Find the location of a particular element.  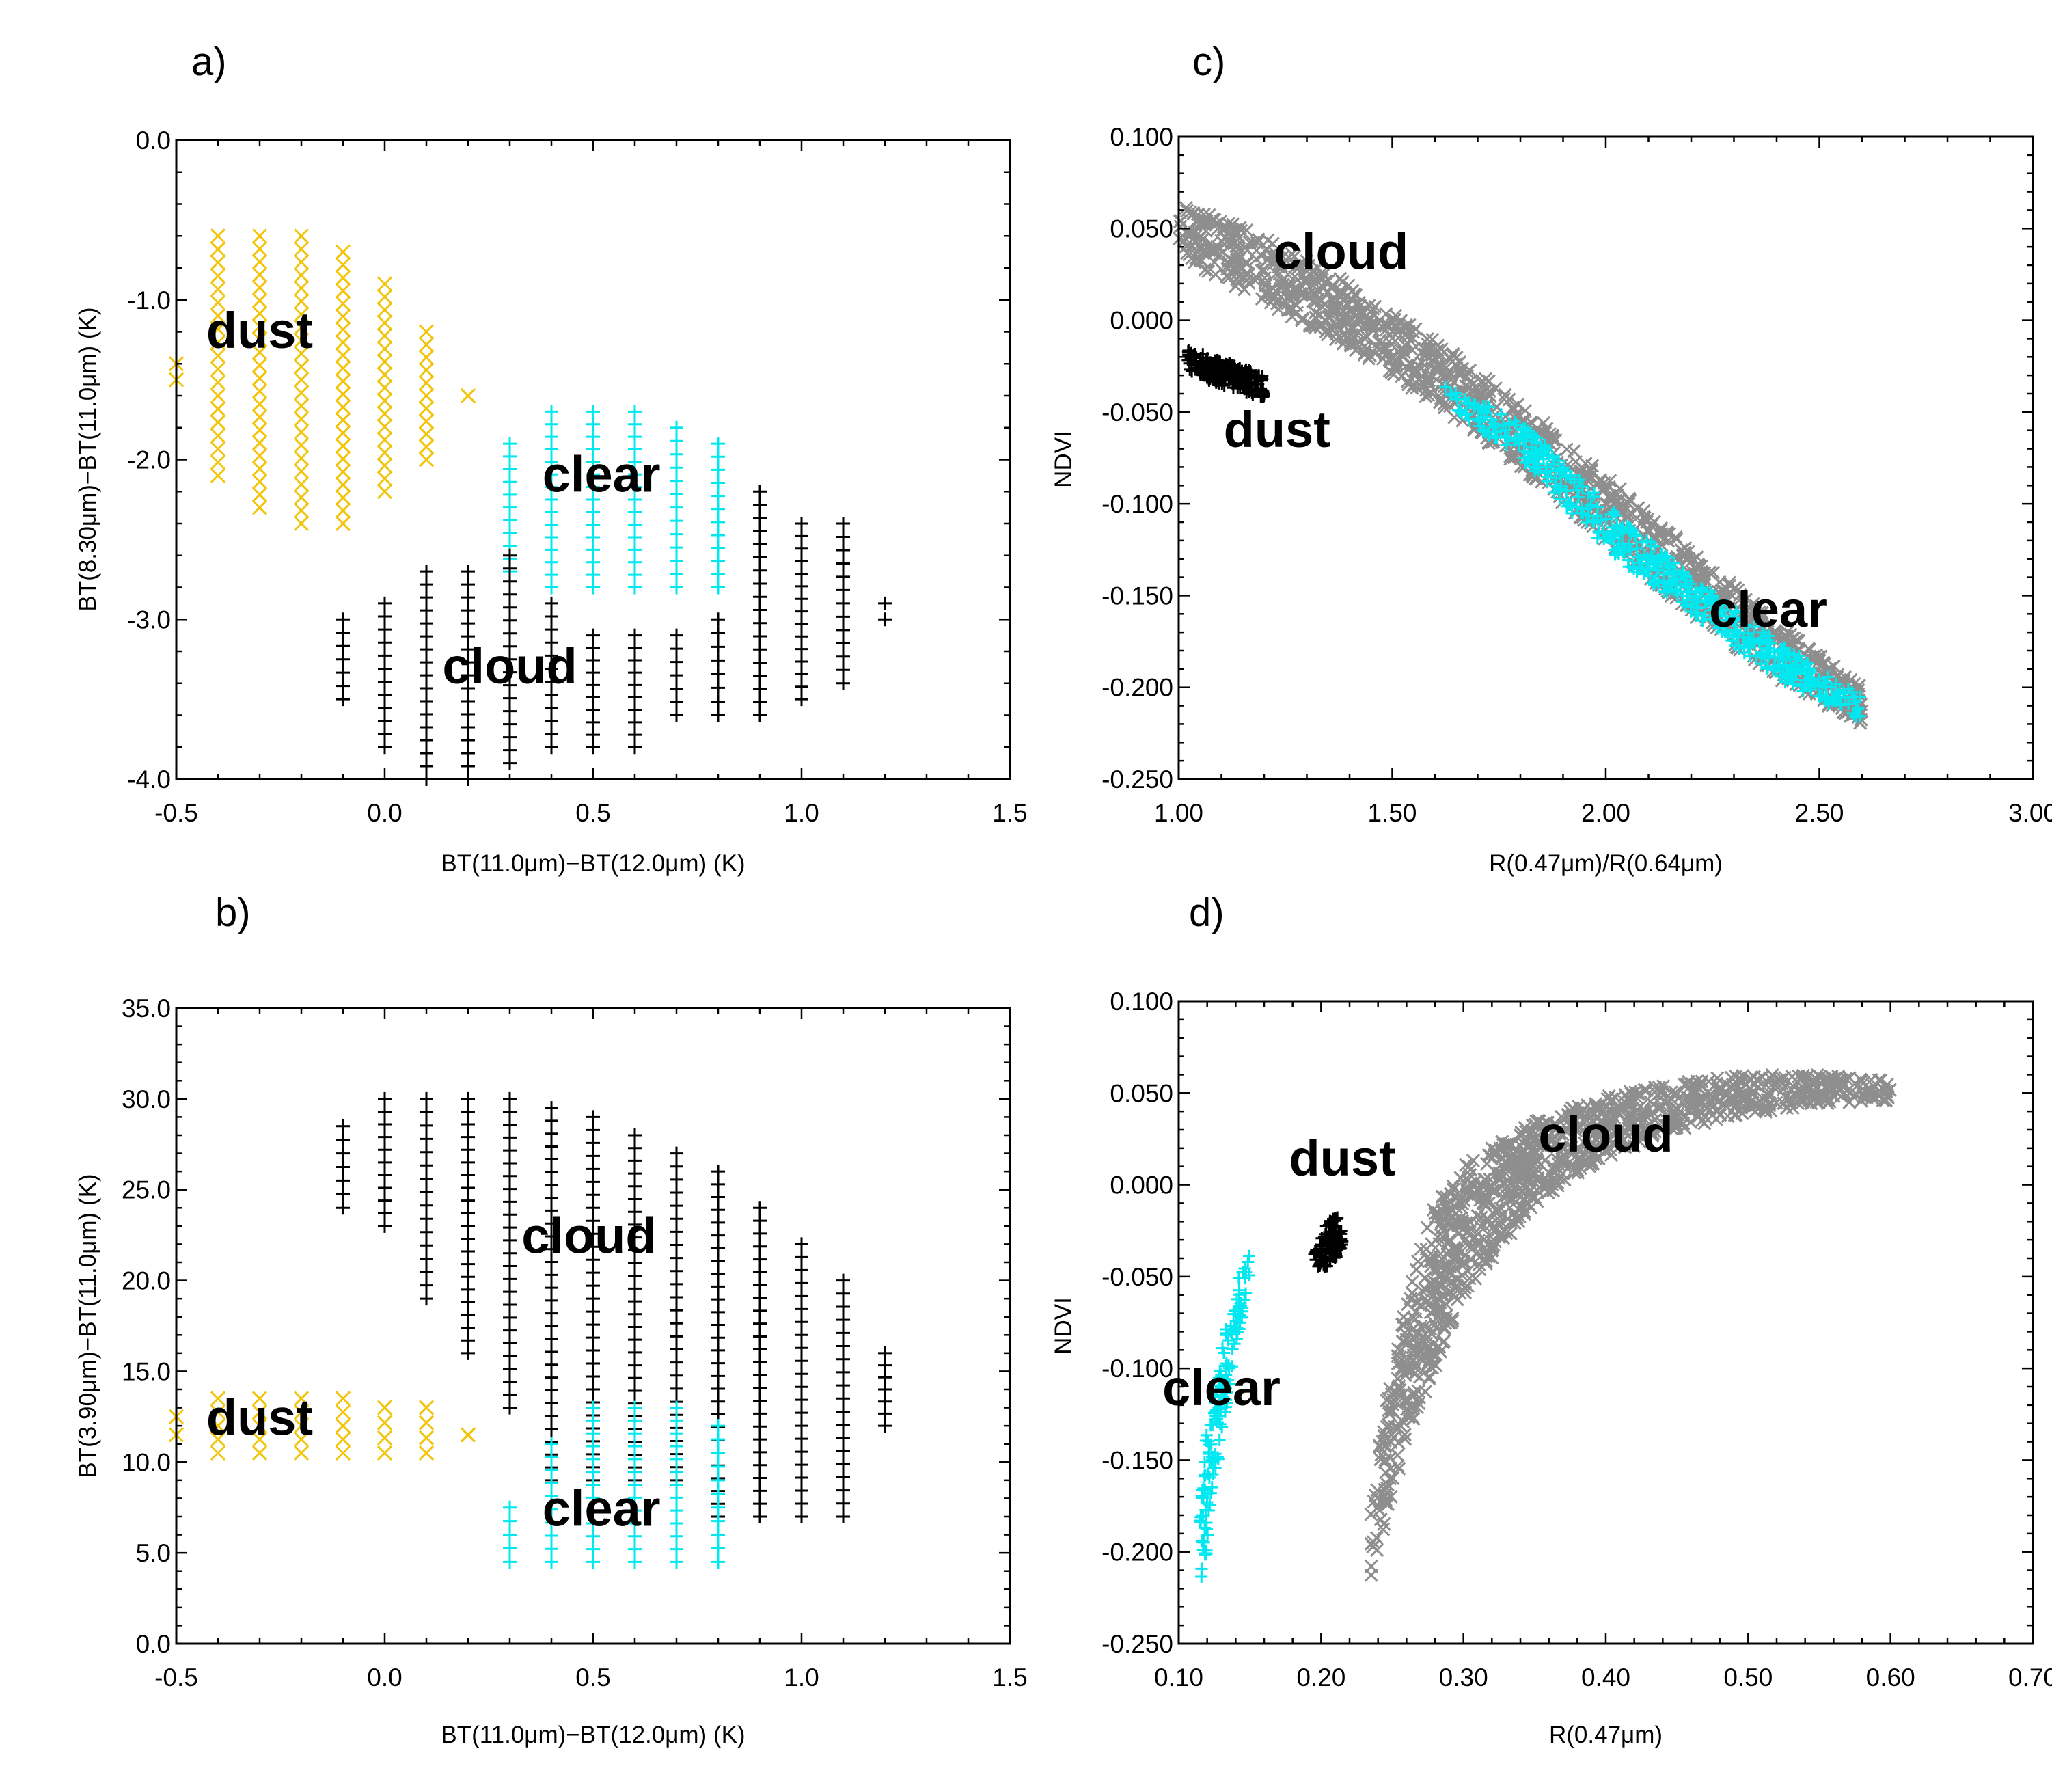

x-tick-label: 0.0 is located at coordinates (384, 1678).